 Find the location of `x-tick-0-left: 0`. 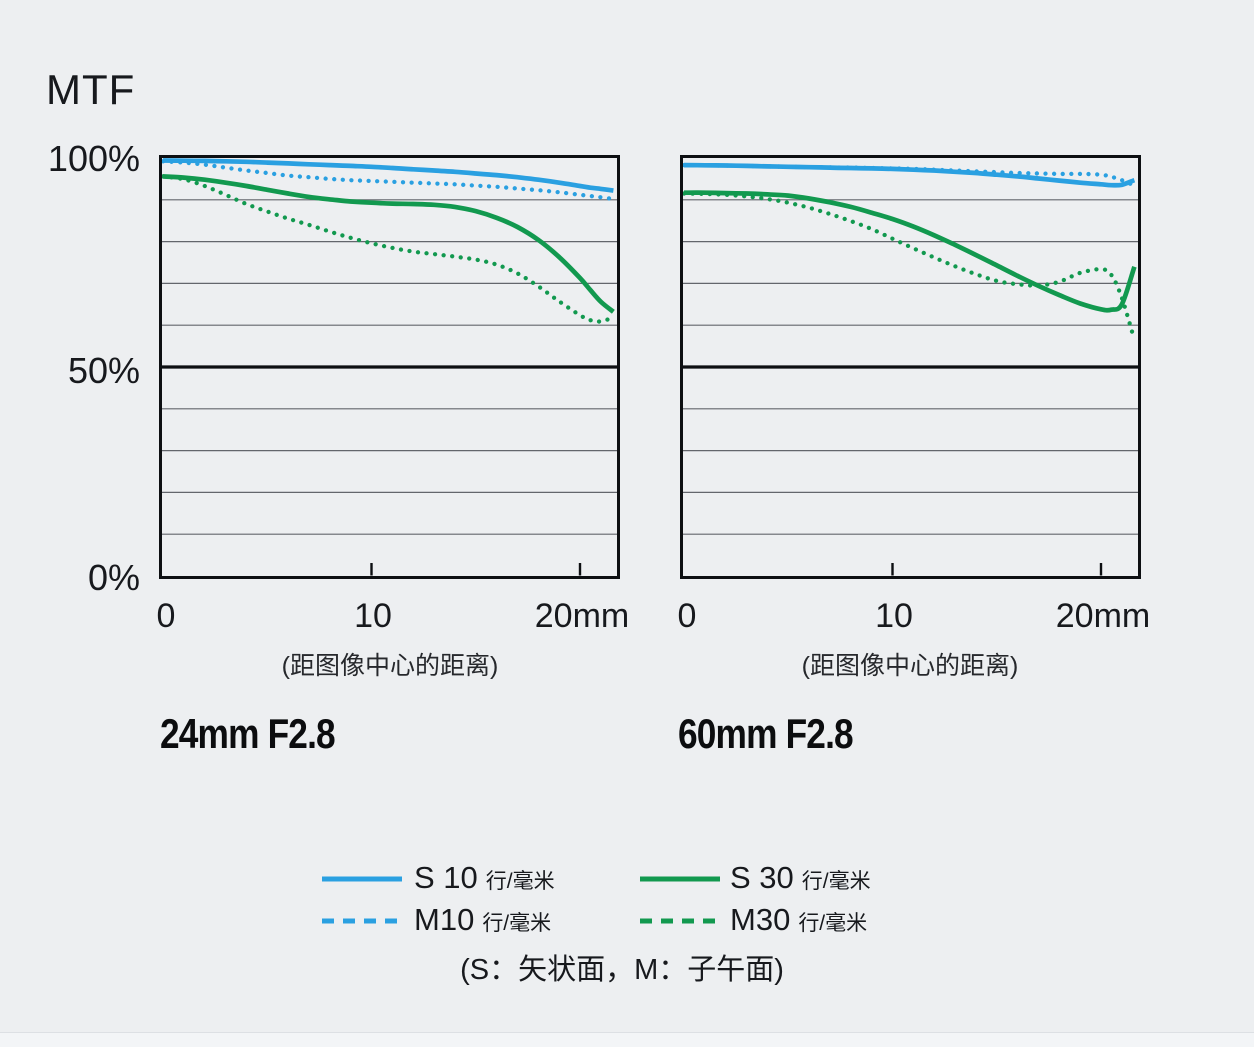

x-tick-0-left: 0 is located at coordinates (166, 616).